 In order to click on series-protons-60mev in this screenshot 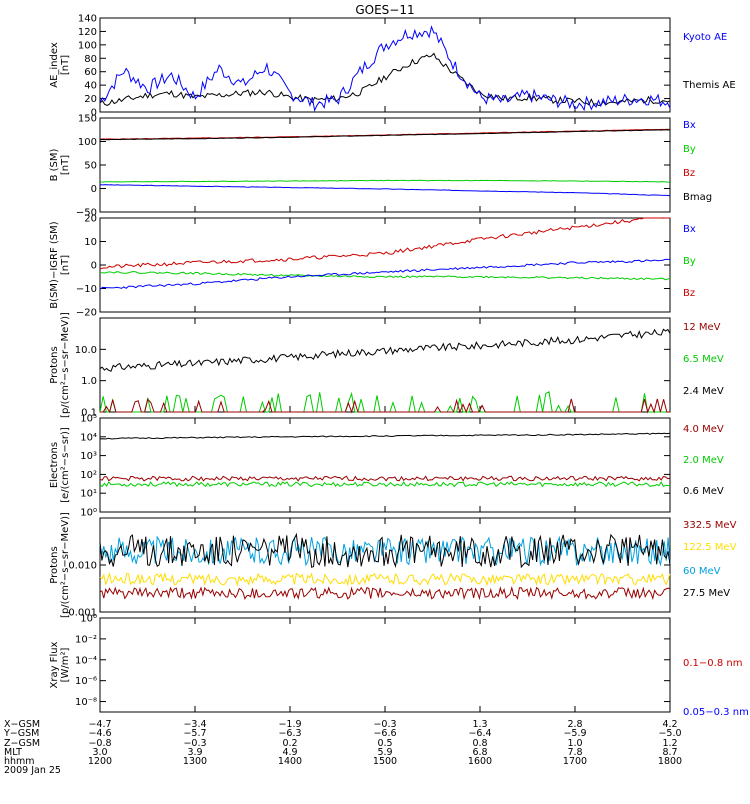, I will do `click(385, 551)`.